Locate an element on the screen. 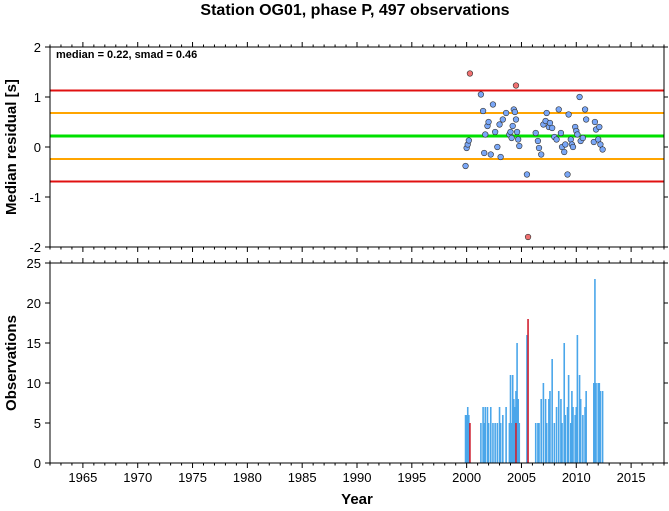  x-tick-label: 1980 is located at coordinates (247, 477).